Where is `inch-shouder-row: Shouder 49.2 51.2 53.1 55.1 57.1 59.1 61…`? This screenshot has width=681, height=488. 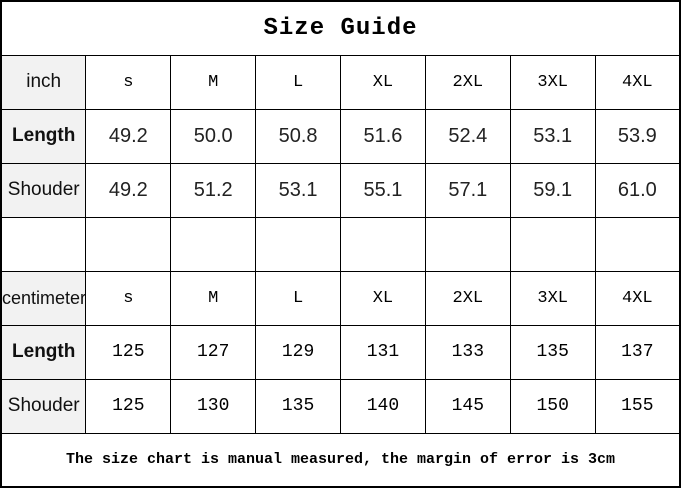
inch-shouder-row: Shouder 49.2 51.2 53.1 55.1 57.1 59.1 61… is located at coordinates (340, 190).